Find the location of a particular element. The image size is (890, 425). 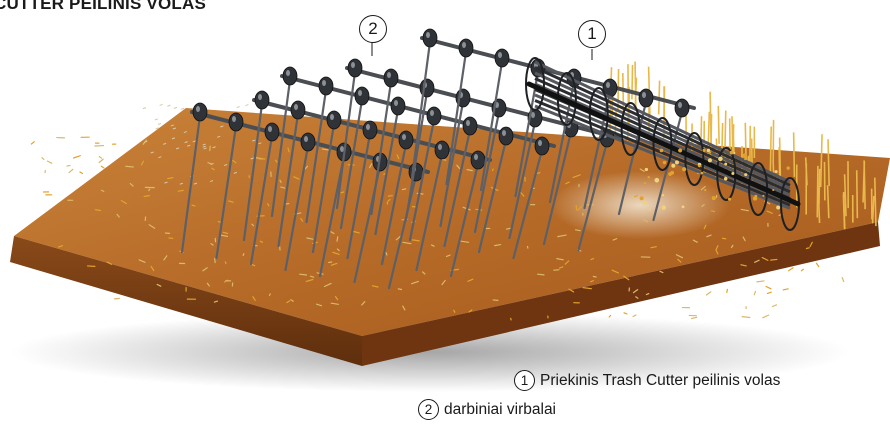

diagram-title: CUTTER PEILINIS VOLAS is located at coordinates (103, 6).